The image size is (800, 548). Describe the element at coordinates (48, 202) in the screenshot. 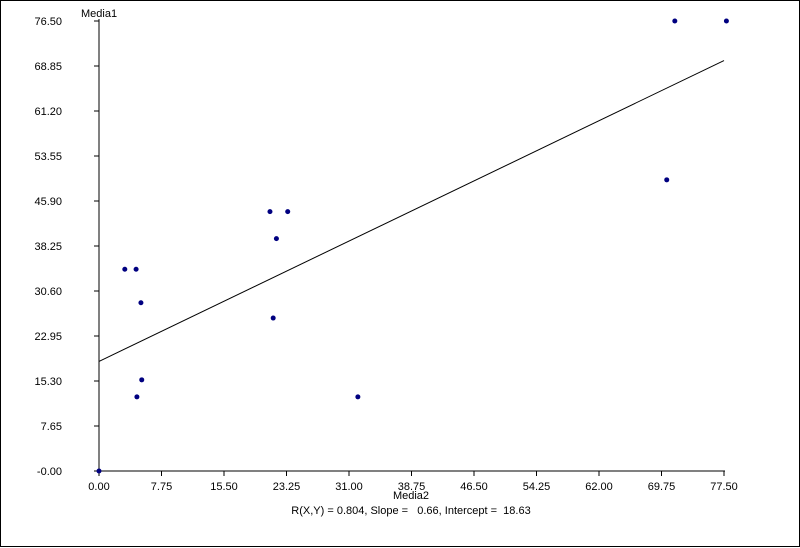

I see `y-tick-label: 45.90` at that location.